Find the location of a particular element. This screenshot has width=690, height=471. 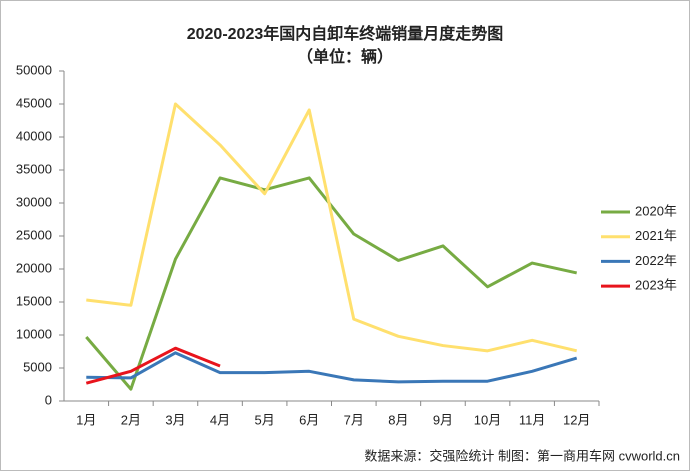

x-tick-label: 11月 is located at coordinates (532, 419).